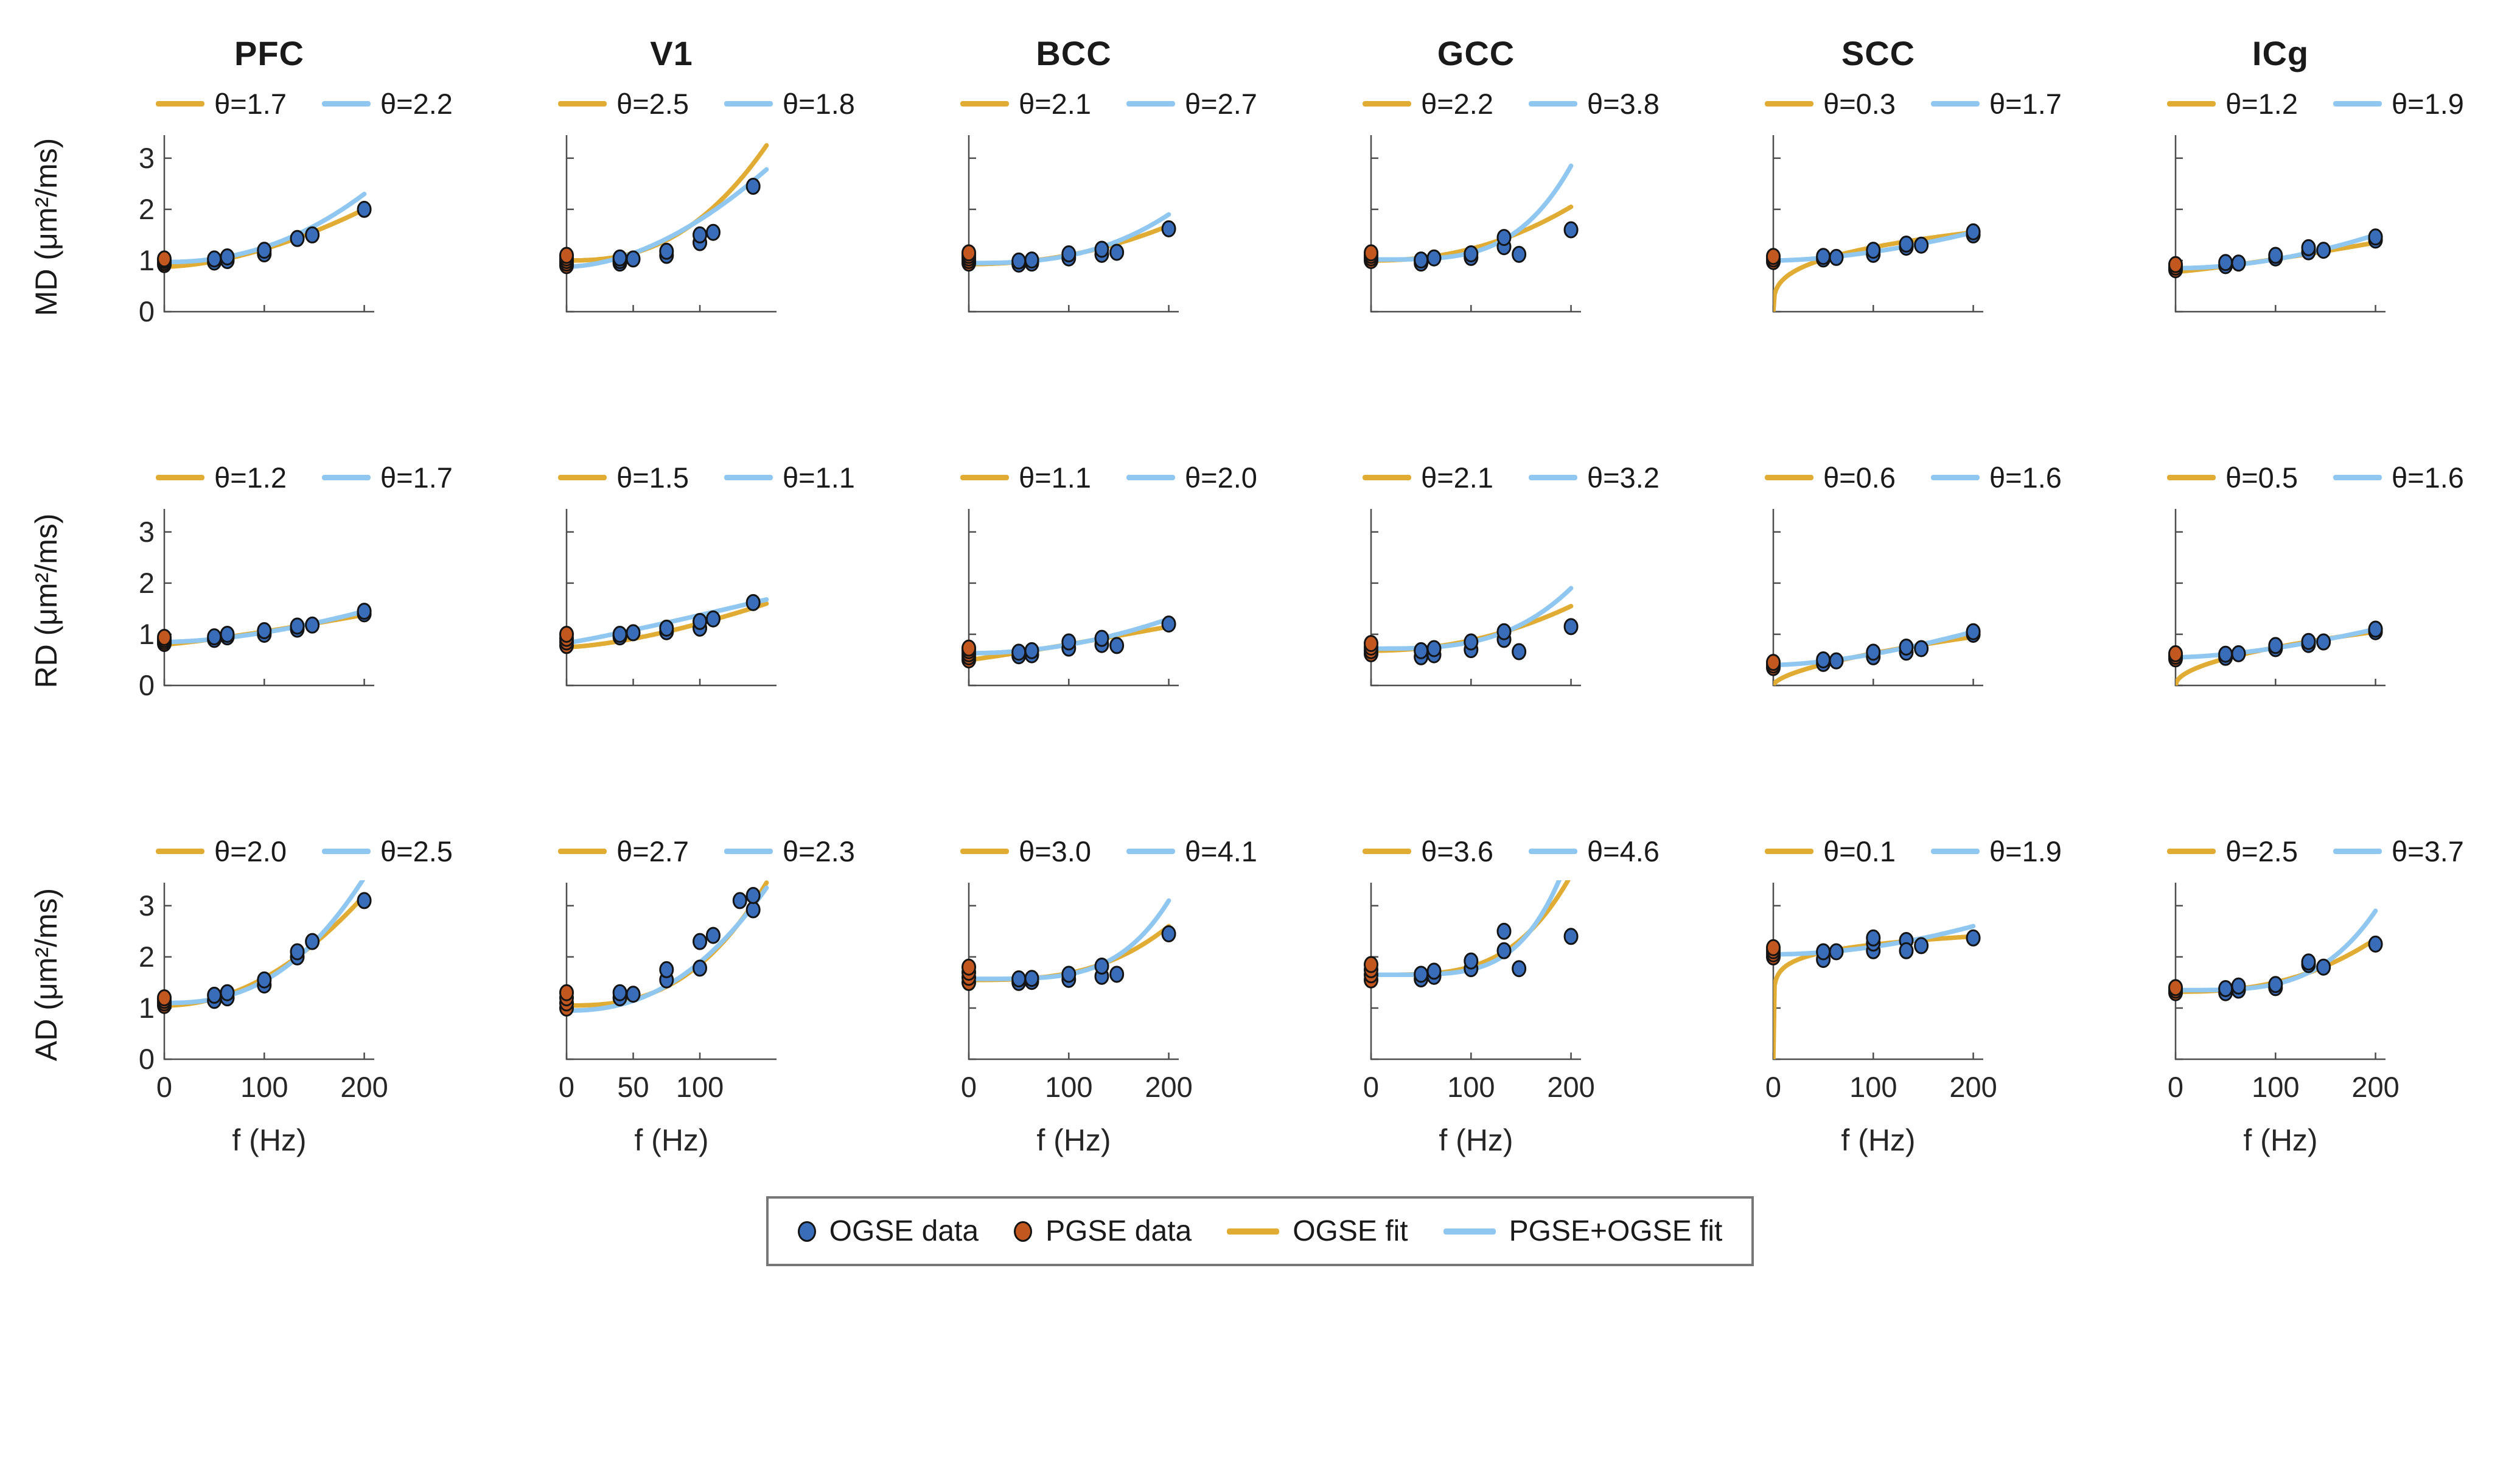  I want to click on plot-cell-rd-gcc: θ=2.1 θ=3.2, so click(1511, 578).